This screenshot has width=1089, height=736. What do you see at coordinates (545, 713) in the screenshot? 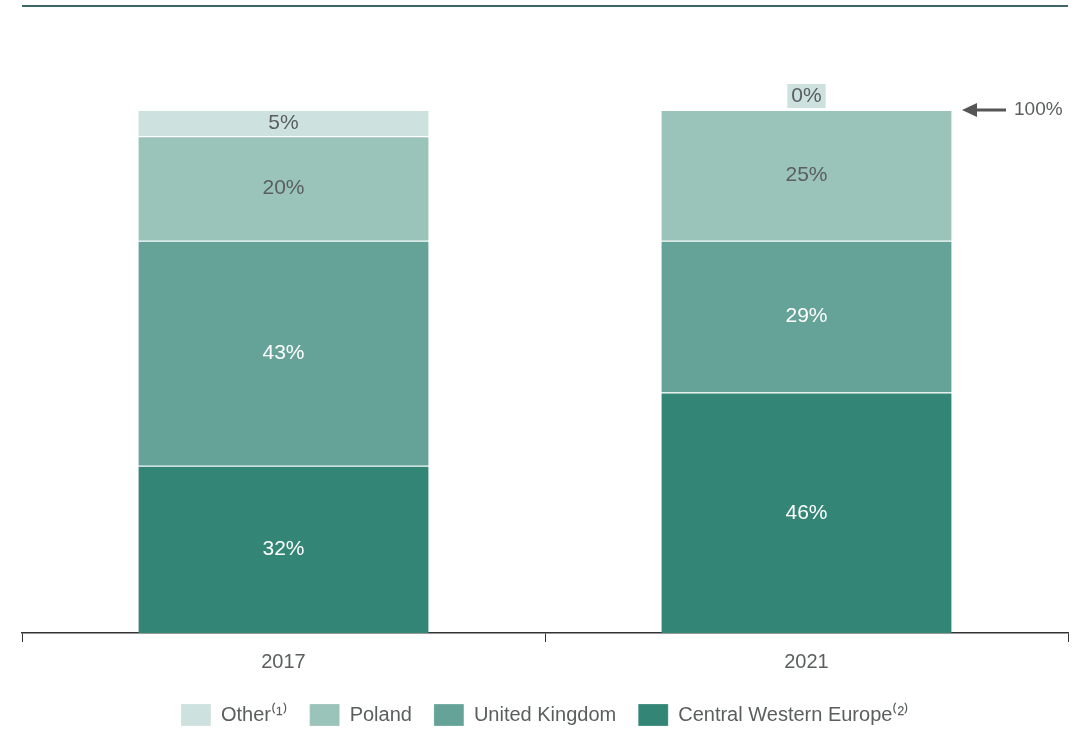
I see `legend-label: United Kingdom` at bounding box center [545, 713].